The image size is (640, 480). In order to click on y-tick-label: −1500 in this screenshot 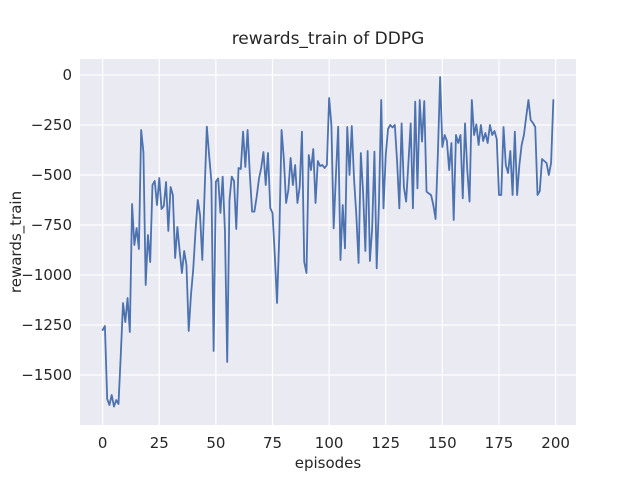, I will do `click(46, 375)`.